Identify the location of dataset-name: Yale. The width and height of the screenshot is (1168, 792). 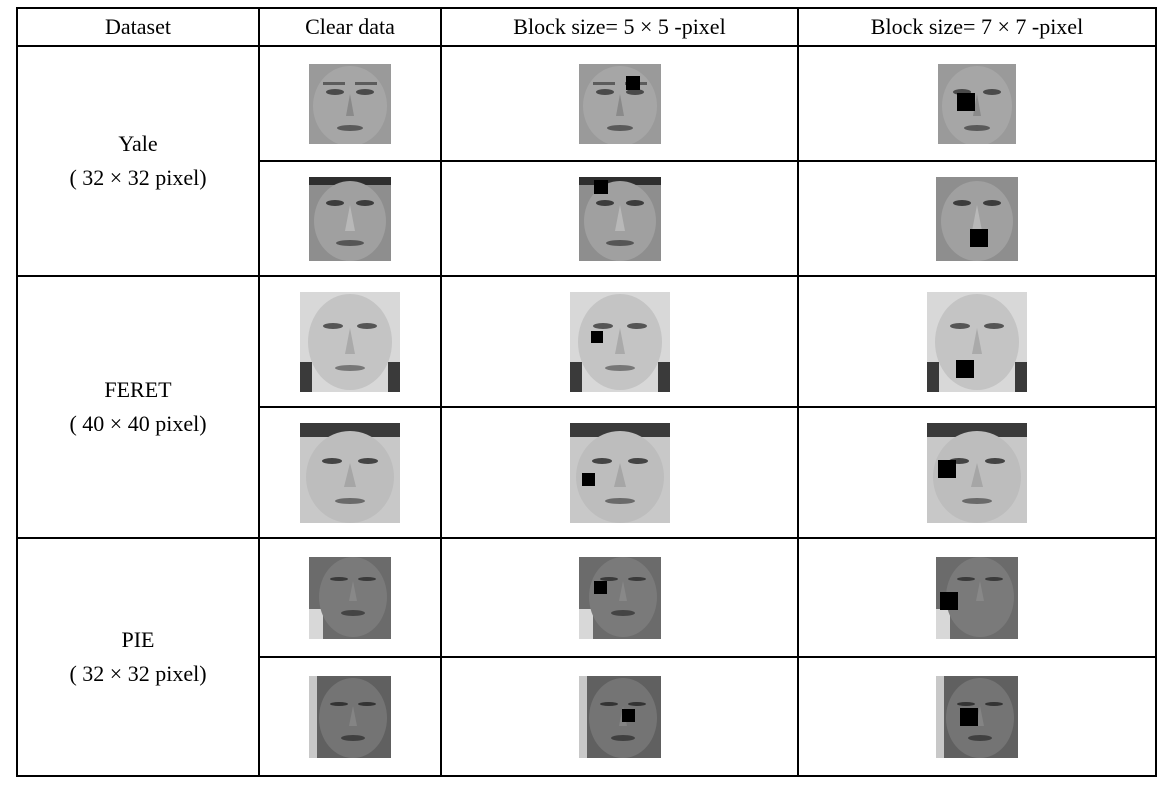
(138, 143).